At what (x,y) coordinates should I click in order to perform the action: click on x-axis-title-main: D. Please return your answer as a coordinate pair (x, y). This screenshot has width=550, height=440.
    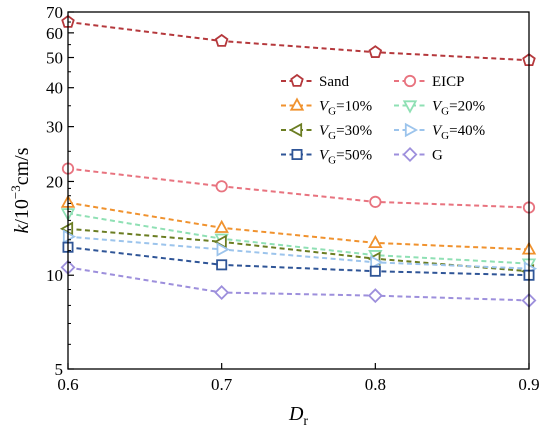
    Looking at the image, I should click on (296, 414).